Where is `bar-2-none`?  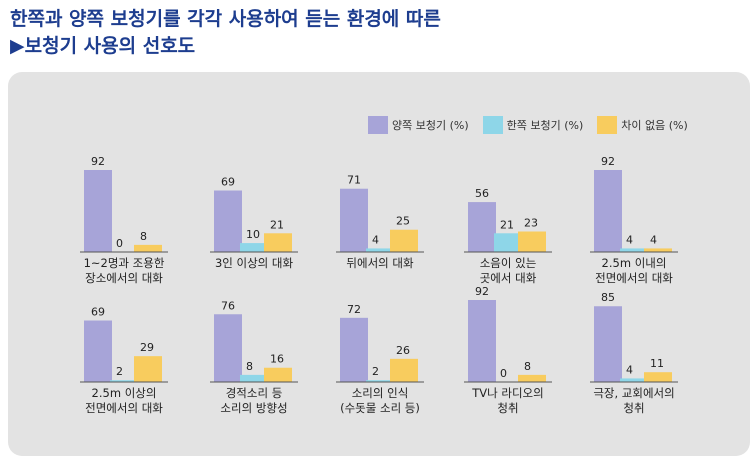
bar-2-none is located at coordinates (278, 242).